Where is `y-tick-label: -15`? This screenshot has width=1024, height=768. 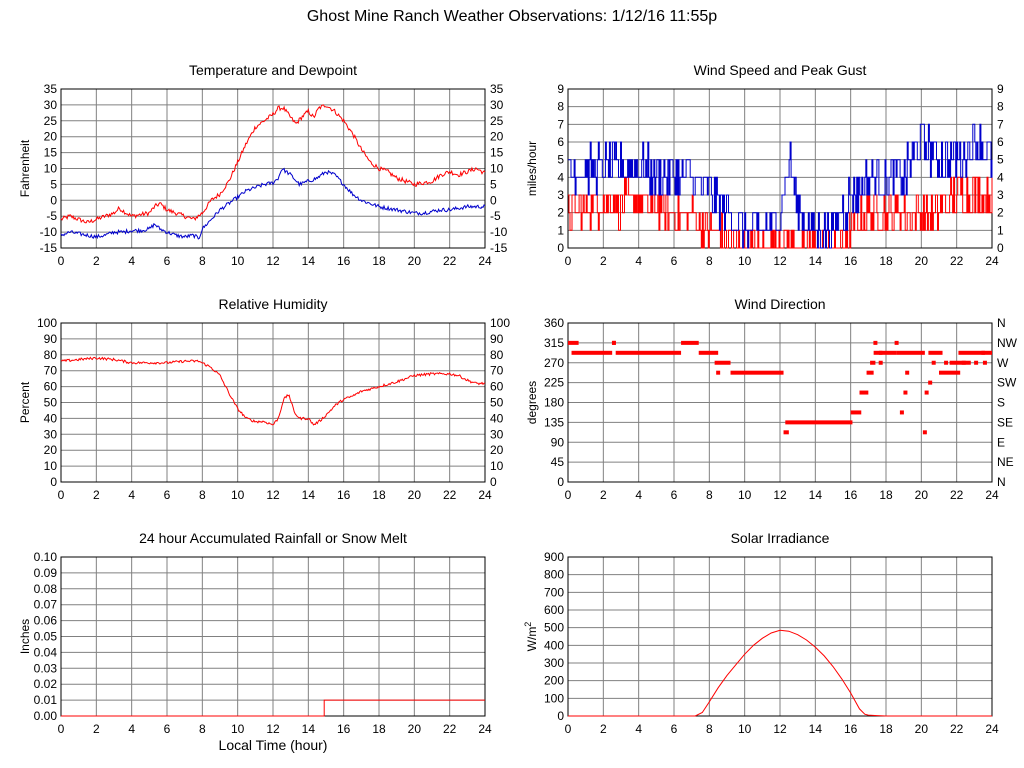
y-tick-label: -15 is located at coordinates (49, 248).